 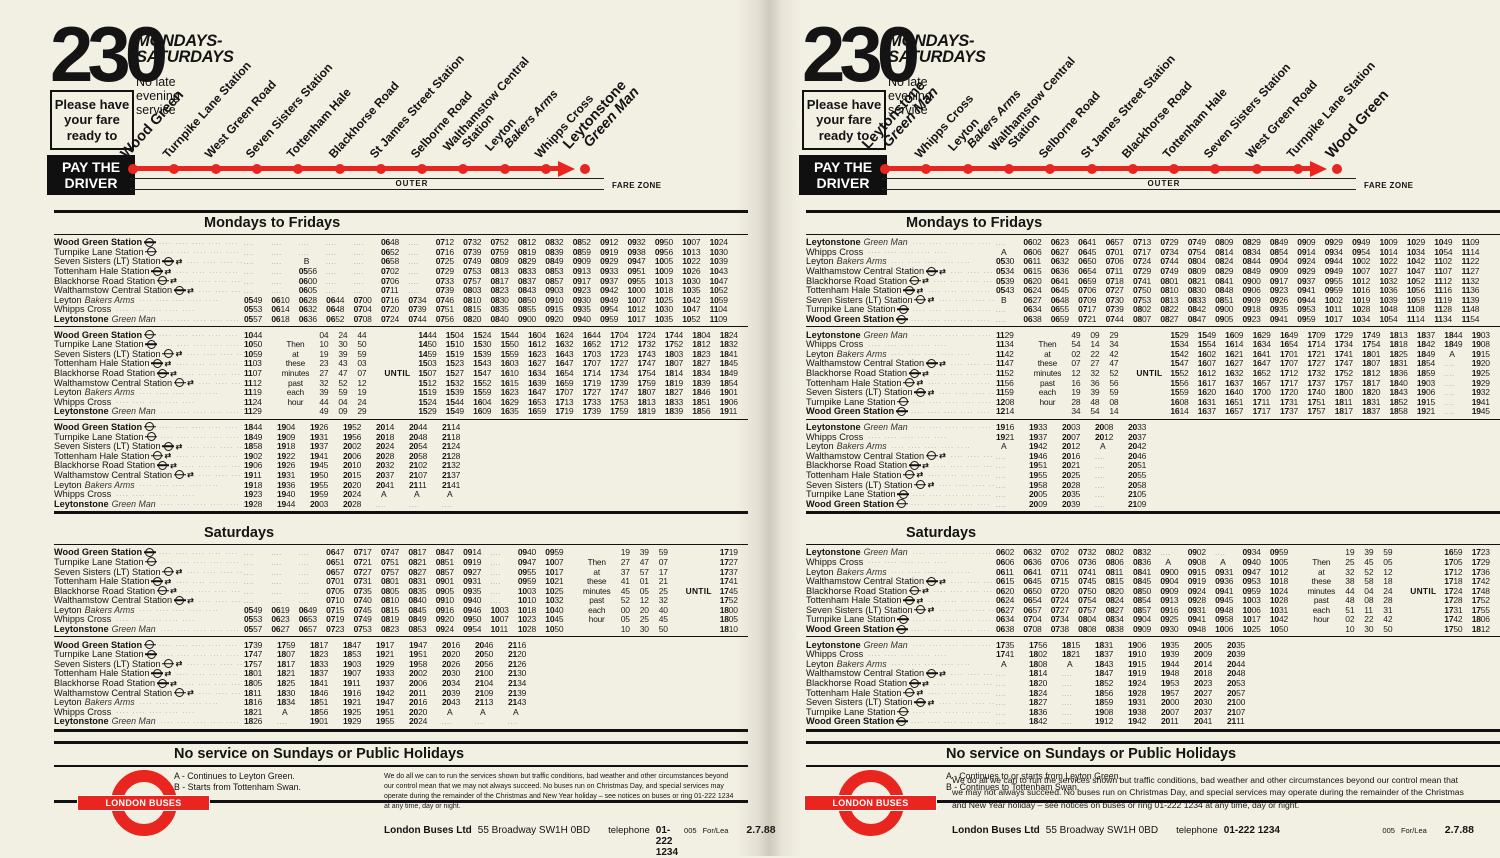 What do you see at coordinates (272, 223) in the screenshot?
I see `section-title-text: Mondays to Fridays` at bounding box center [272, 223].